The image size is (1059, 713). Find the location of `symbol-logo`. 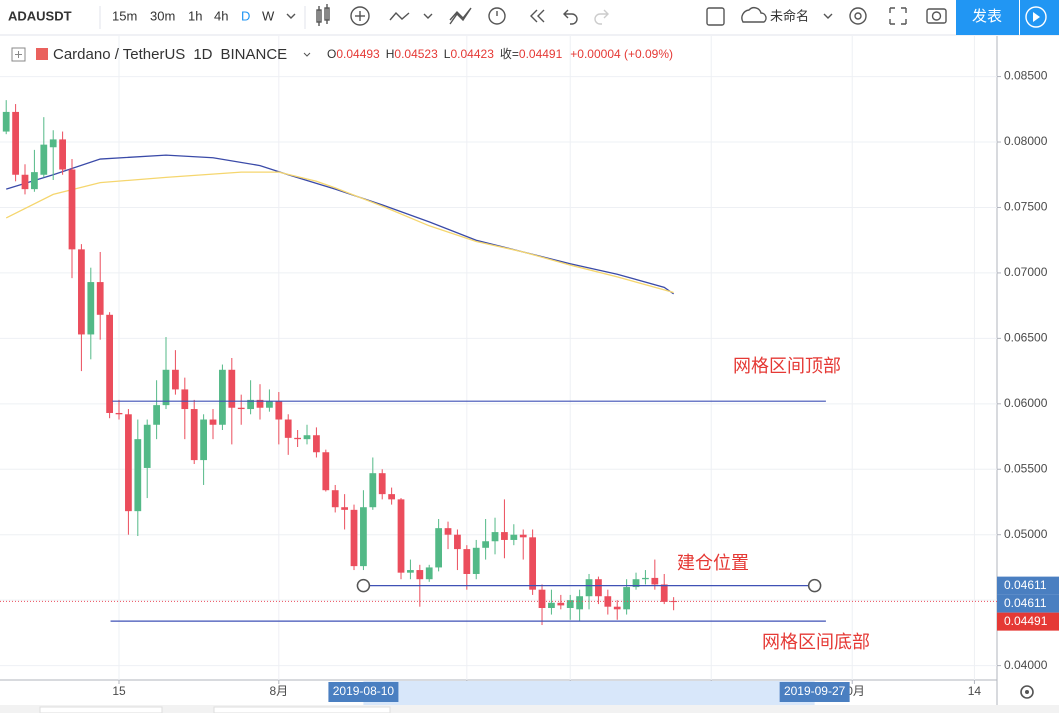

symbol-logo is located at coordinates (42, 54).